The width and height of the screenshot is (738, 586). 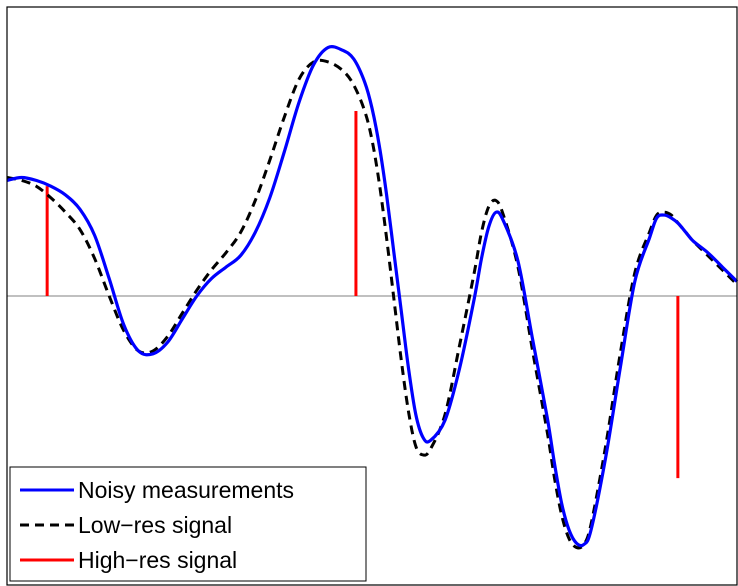 I want to click on legend-label-noisy: Noisy measurements, so click(x=186, y=490).